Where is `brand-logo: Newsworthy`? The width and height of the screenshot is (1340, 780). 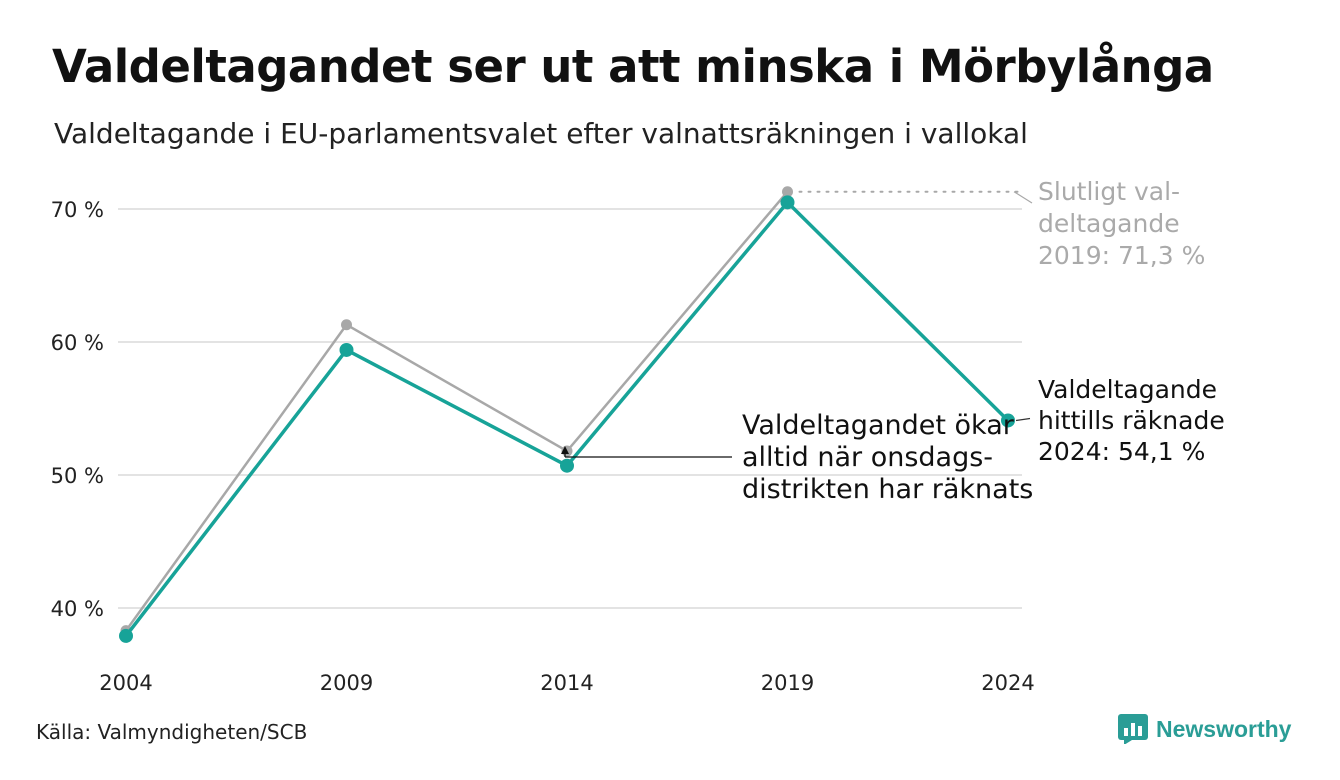
brand-logo: Newsworthy is located at coordinates (1204, 729).